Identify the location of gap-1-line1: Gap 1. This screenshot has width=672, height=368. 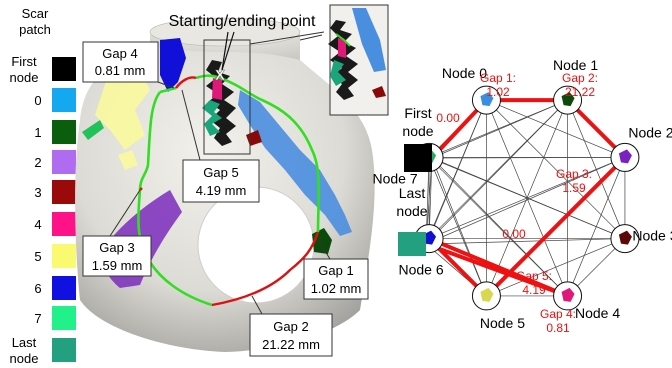
(335, 270).